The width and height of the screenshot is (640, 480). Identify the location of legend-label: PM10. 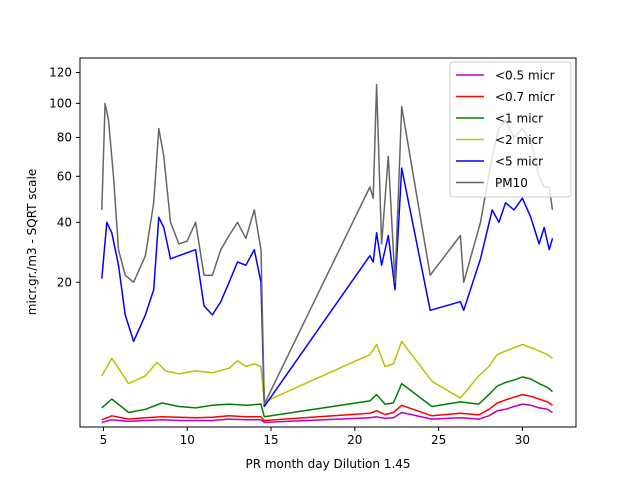
(511, 183).